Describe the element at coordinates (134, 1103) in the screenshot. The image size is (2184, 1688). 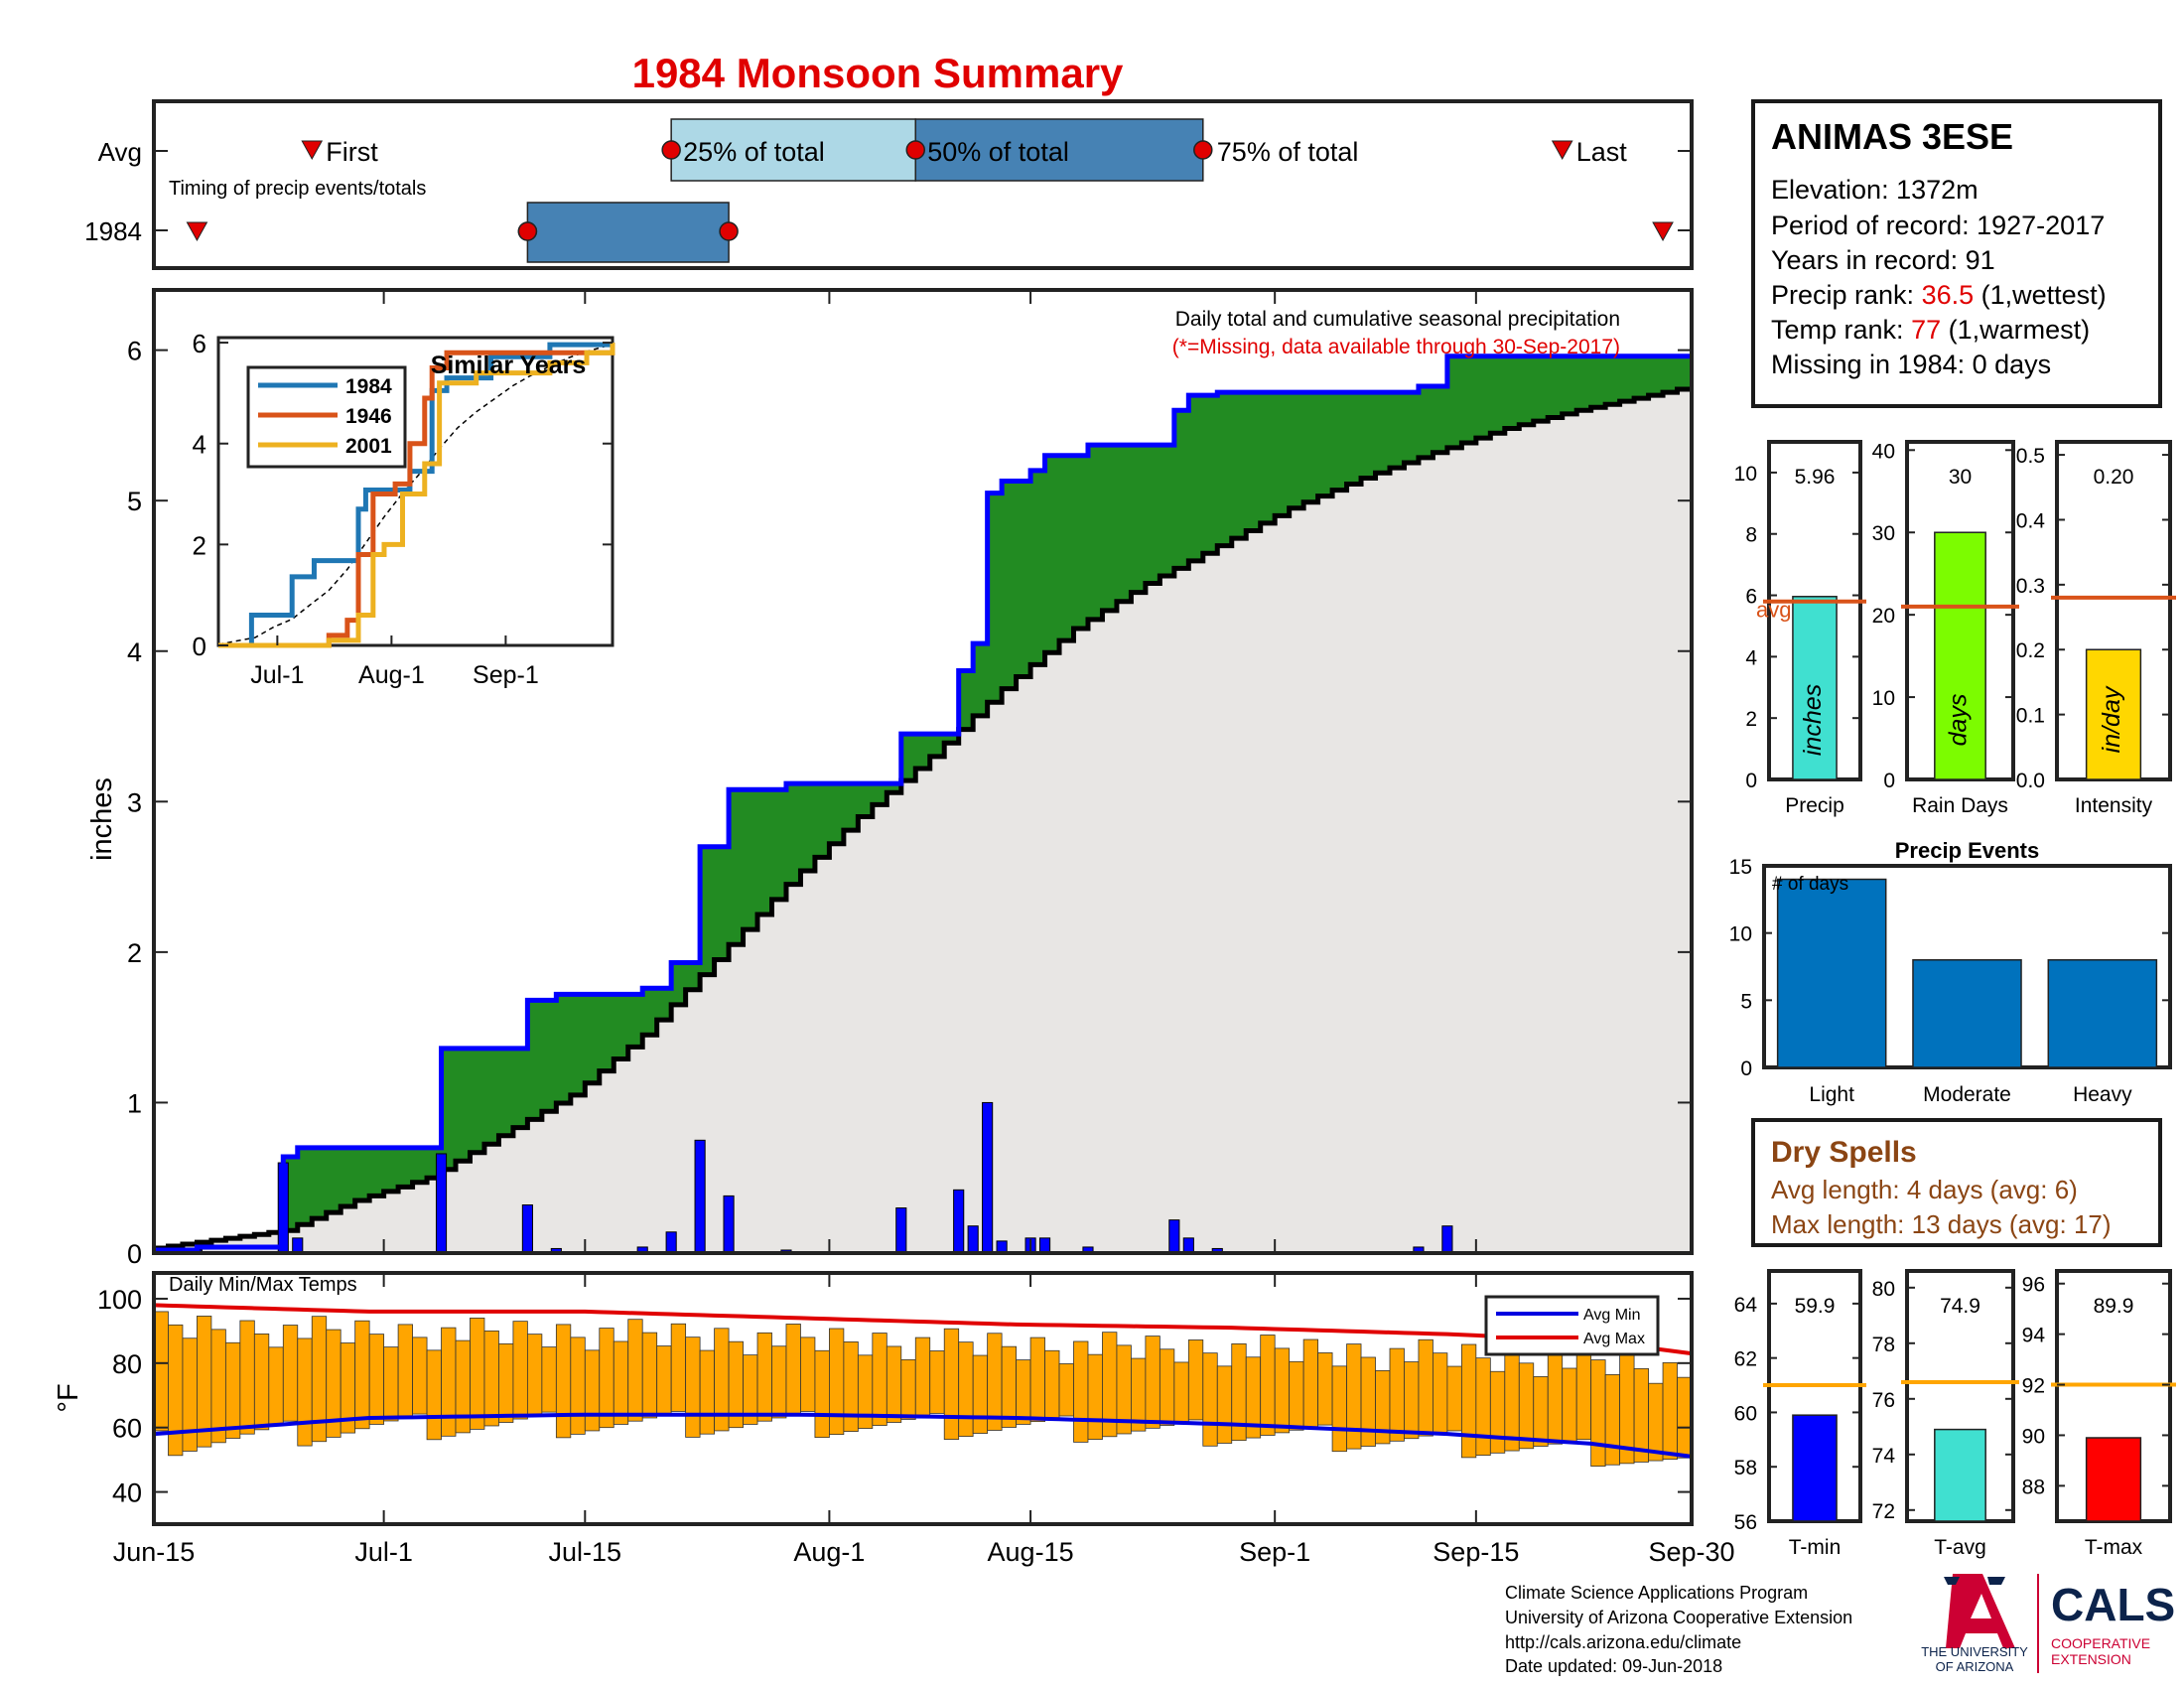
I see `precip-y-tick-label: 1` at that location.